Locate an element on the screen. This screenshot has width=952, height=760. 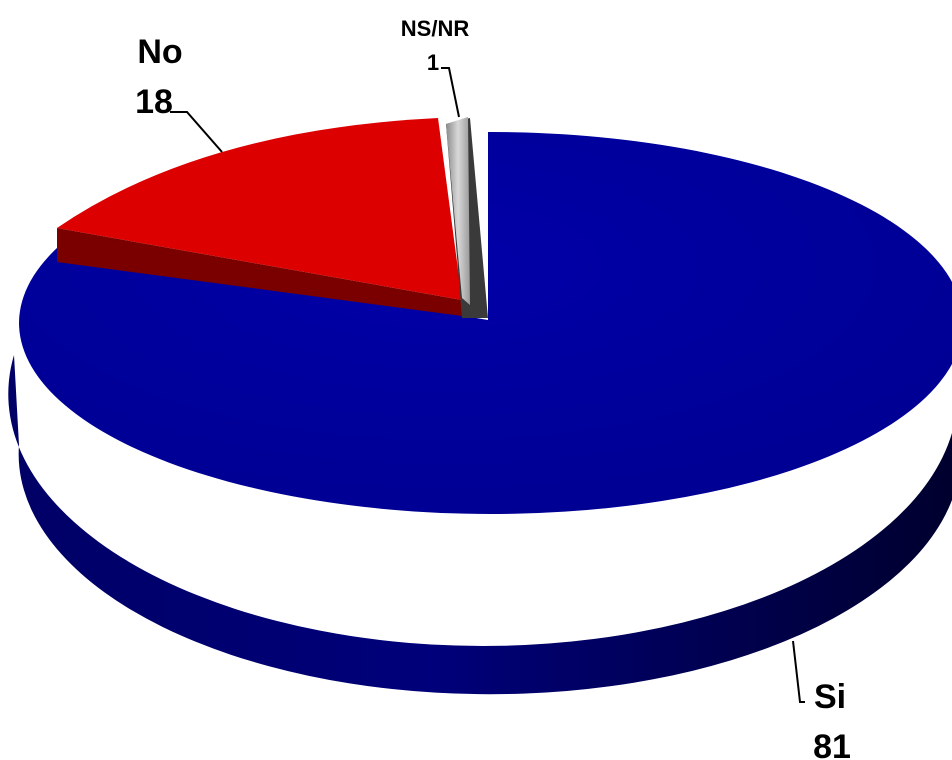
label-no-value: 18 is located at coordinates (154, 102).